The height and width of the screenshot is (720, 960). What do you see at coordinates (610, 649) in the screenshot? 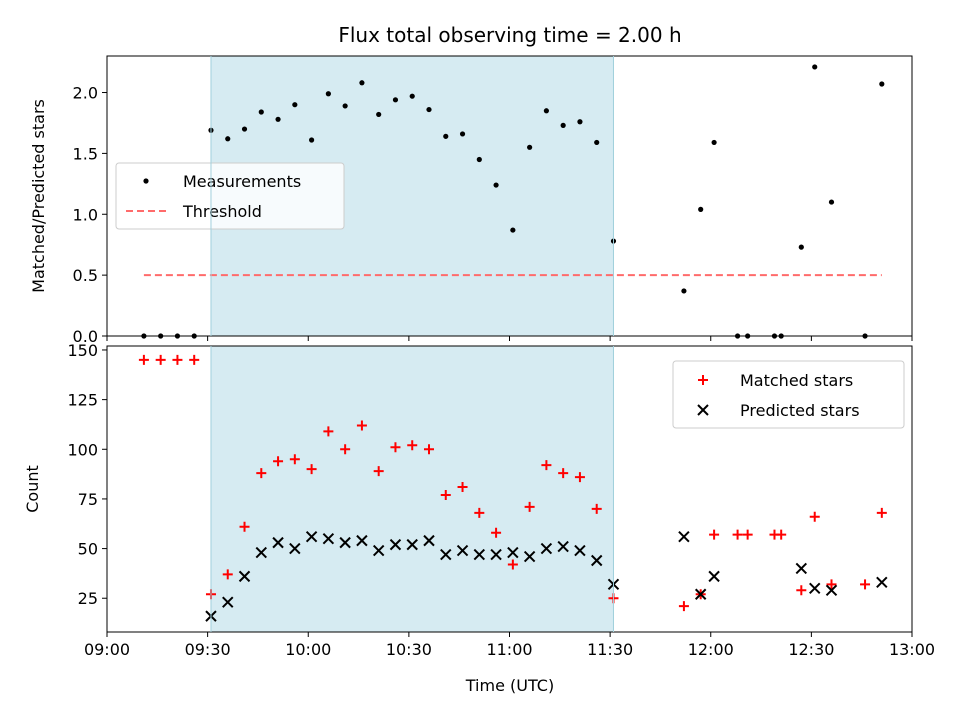
I see `x-tick-label: 11:30` at bounding box center [610, 649].